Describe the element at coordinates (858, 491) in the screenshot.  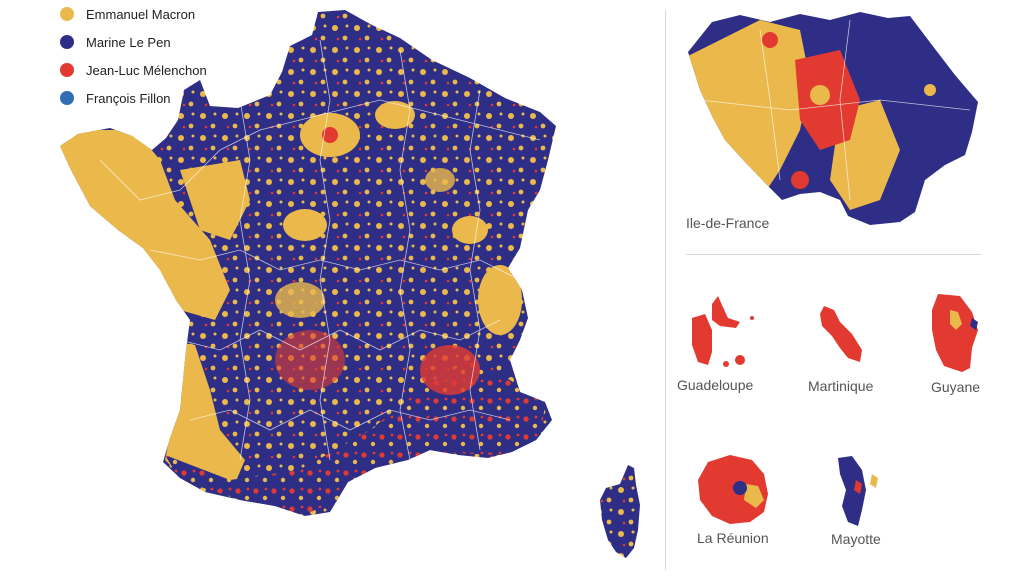
I see `mayotte-shape` at that location.